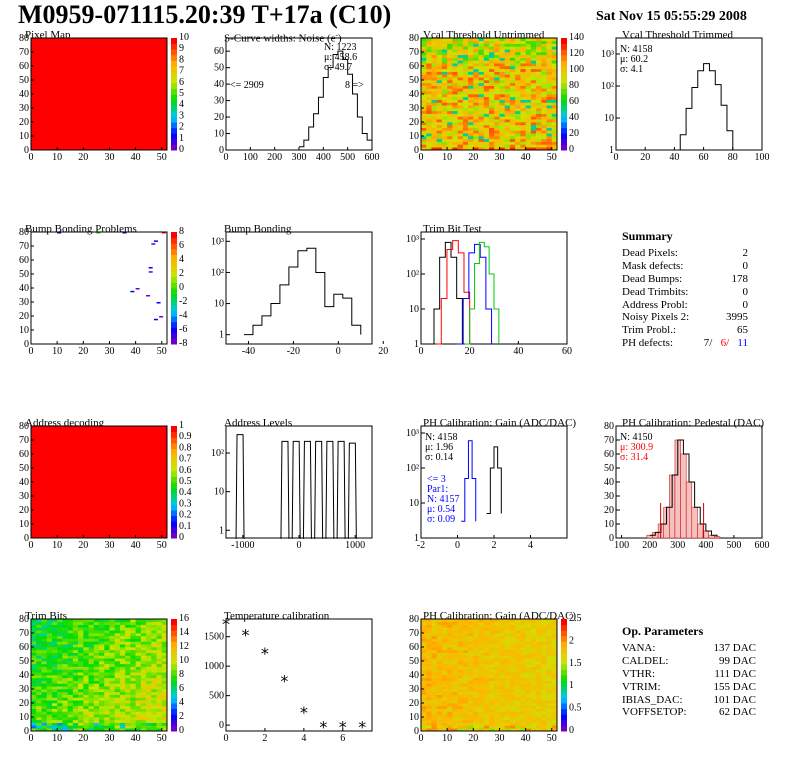  Describe the element at coordinates (304, 712) in the screenshot. I see `data-point: *` at that location.